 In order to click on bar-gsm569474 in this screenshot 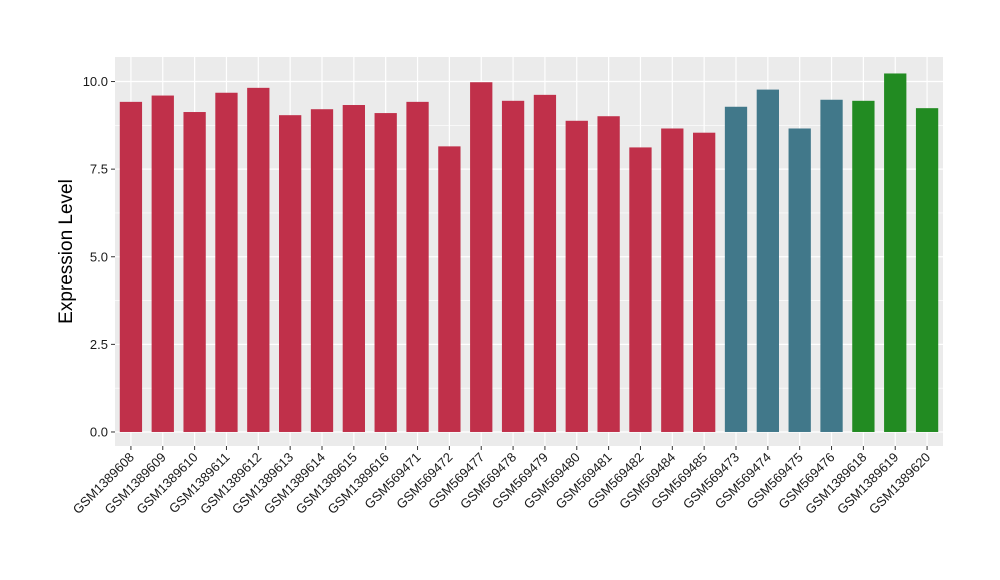, I will do `click(767, 260)`.